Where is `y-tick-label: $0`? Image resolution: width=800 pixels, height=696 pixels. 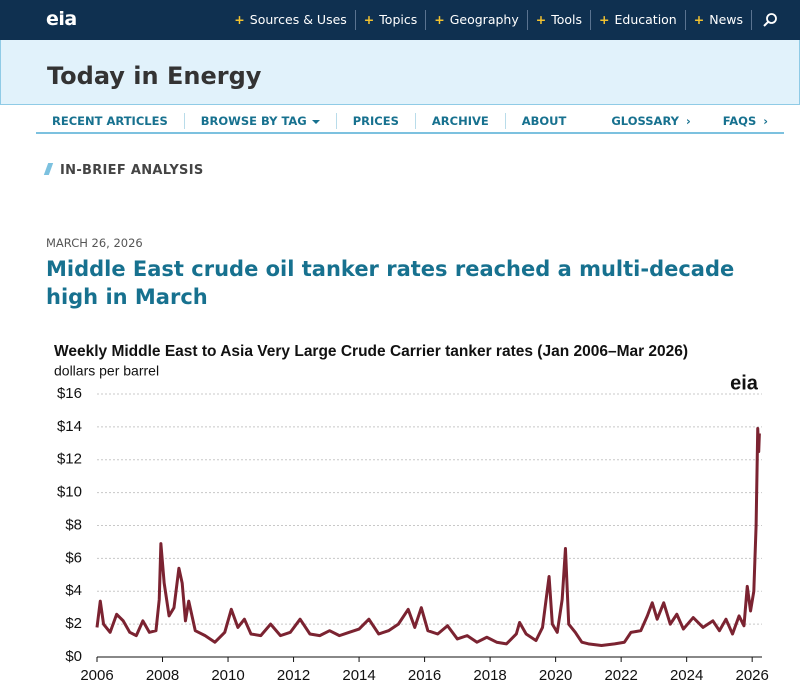 y-tick-label: $0 is located at coordinates (73, 656).